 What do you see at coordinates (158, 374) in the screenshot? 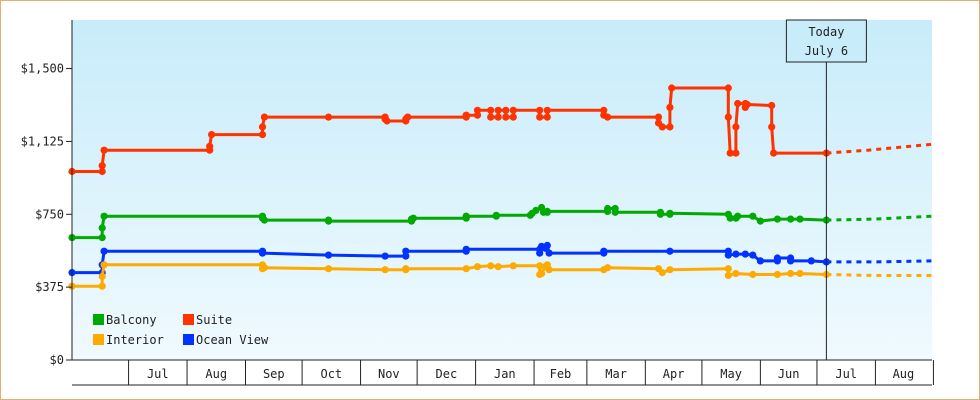
I see `month-label: Jul` at bounding box center [158, 374].